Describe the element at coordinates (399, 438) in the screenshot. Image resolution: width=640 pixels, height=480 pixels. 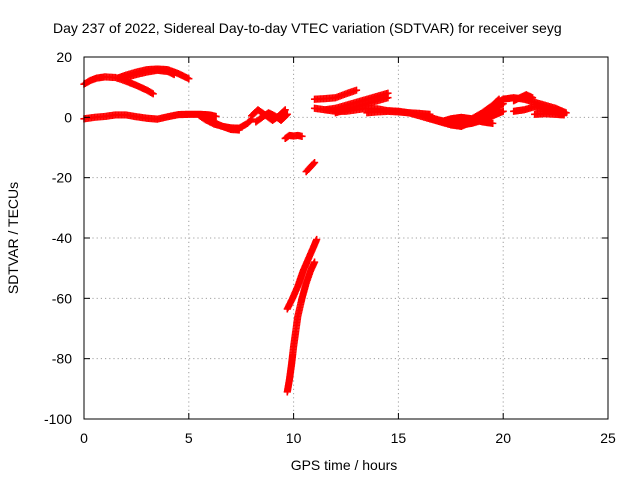
I see `x-tick-label: 15` at that location.